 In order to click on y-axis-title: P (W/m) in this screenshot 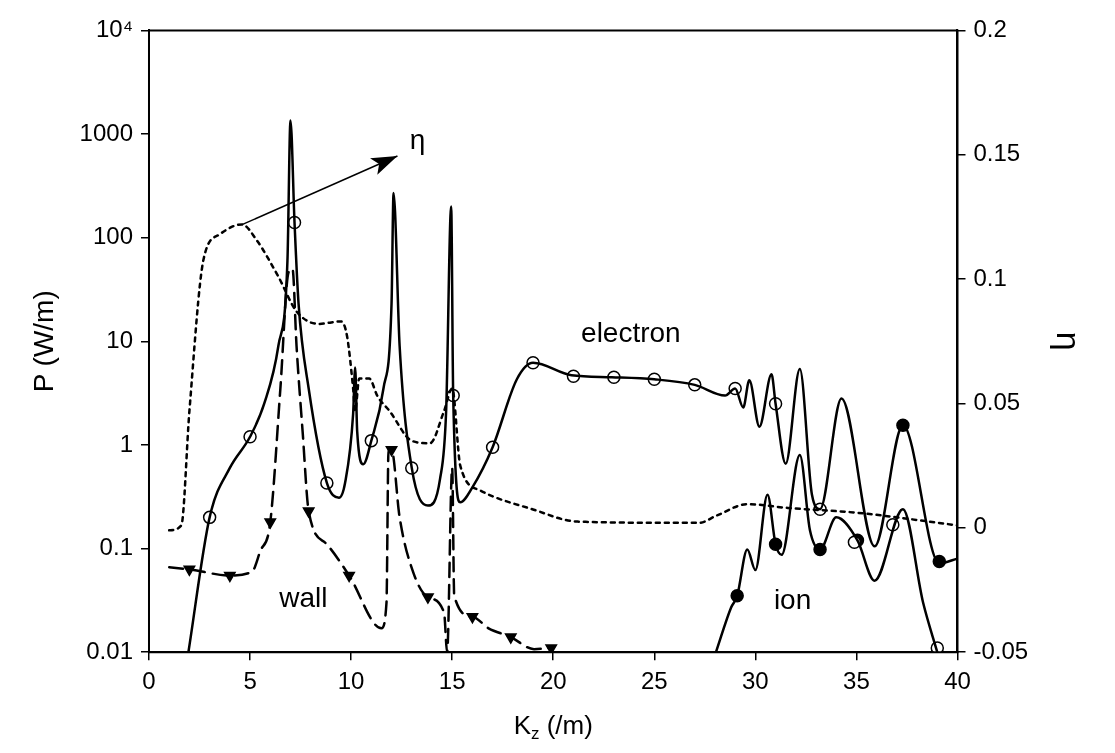, I will do `click(43, 341)`.